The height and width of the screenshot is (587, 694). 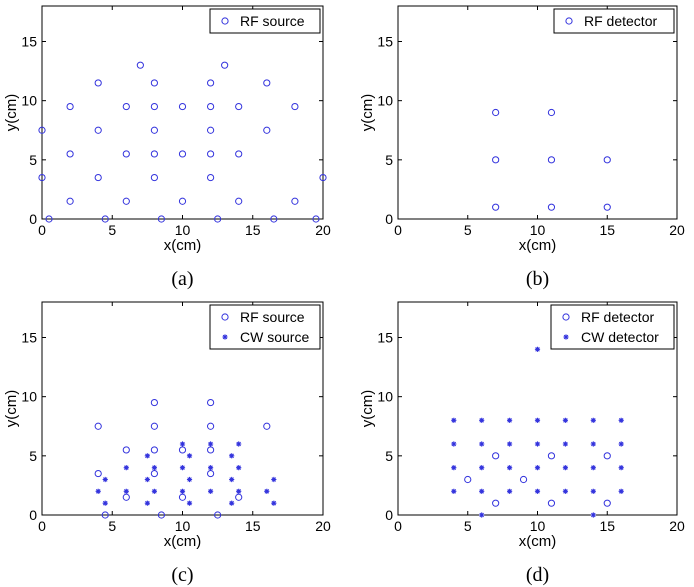 I want to click on legend-label: RF source, so click(x=272, y=317).